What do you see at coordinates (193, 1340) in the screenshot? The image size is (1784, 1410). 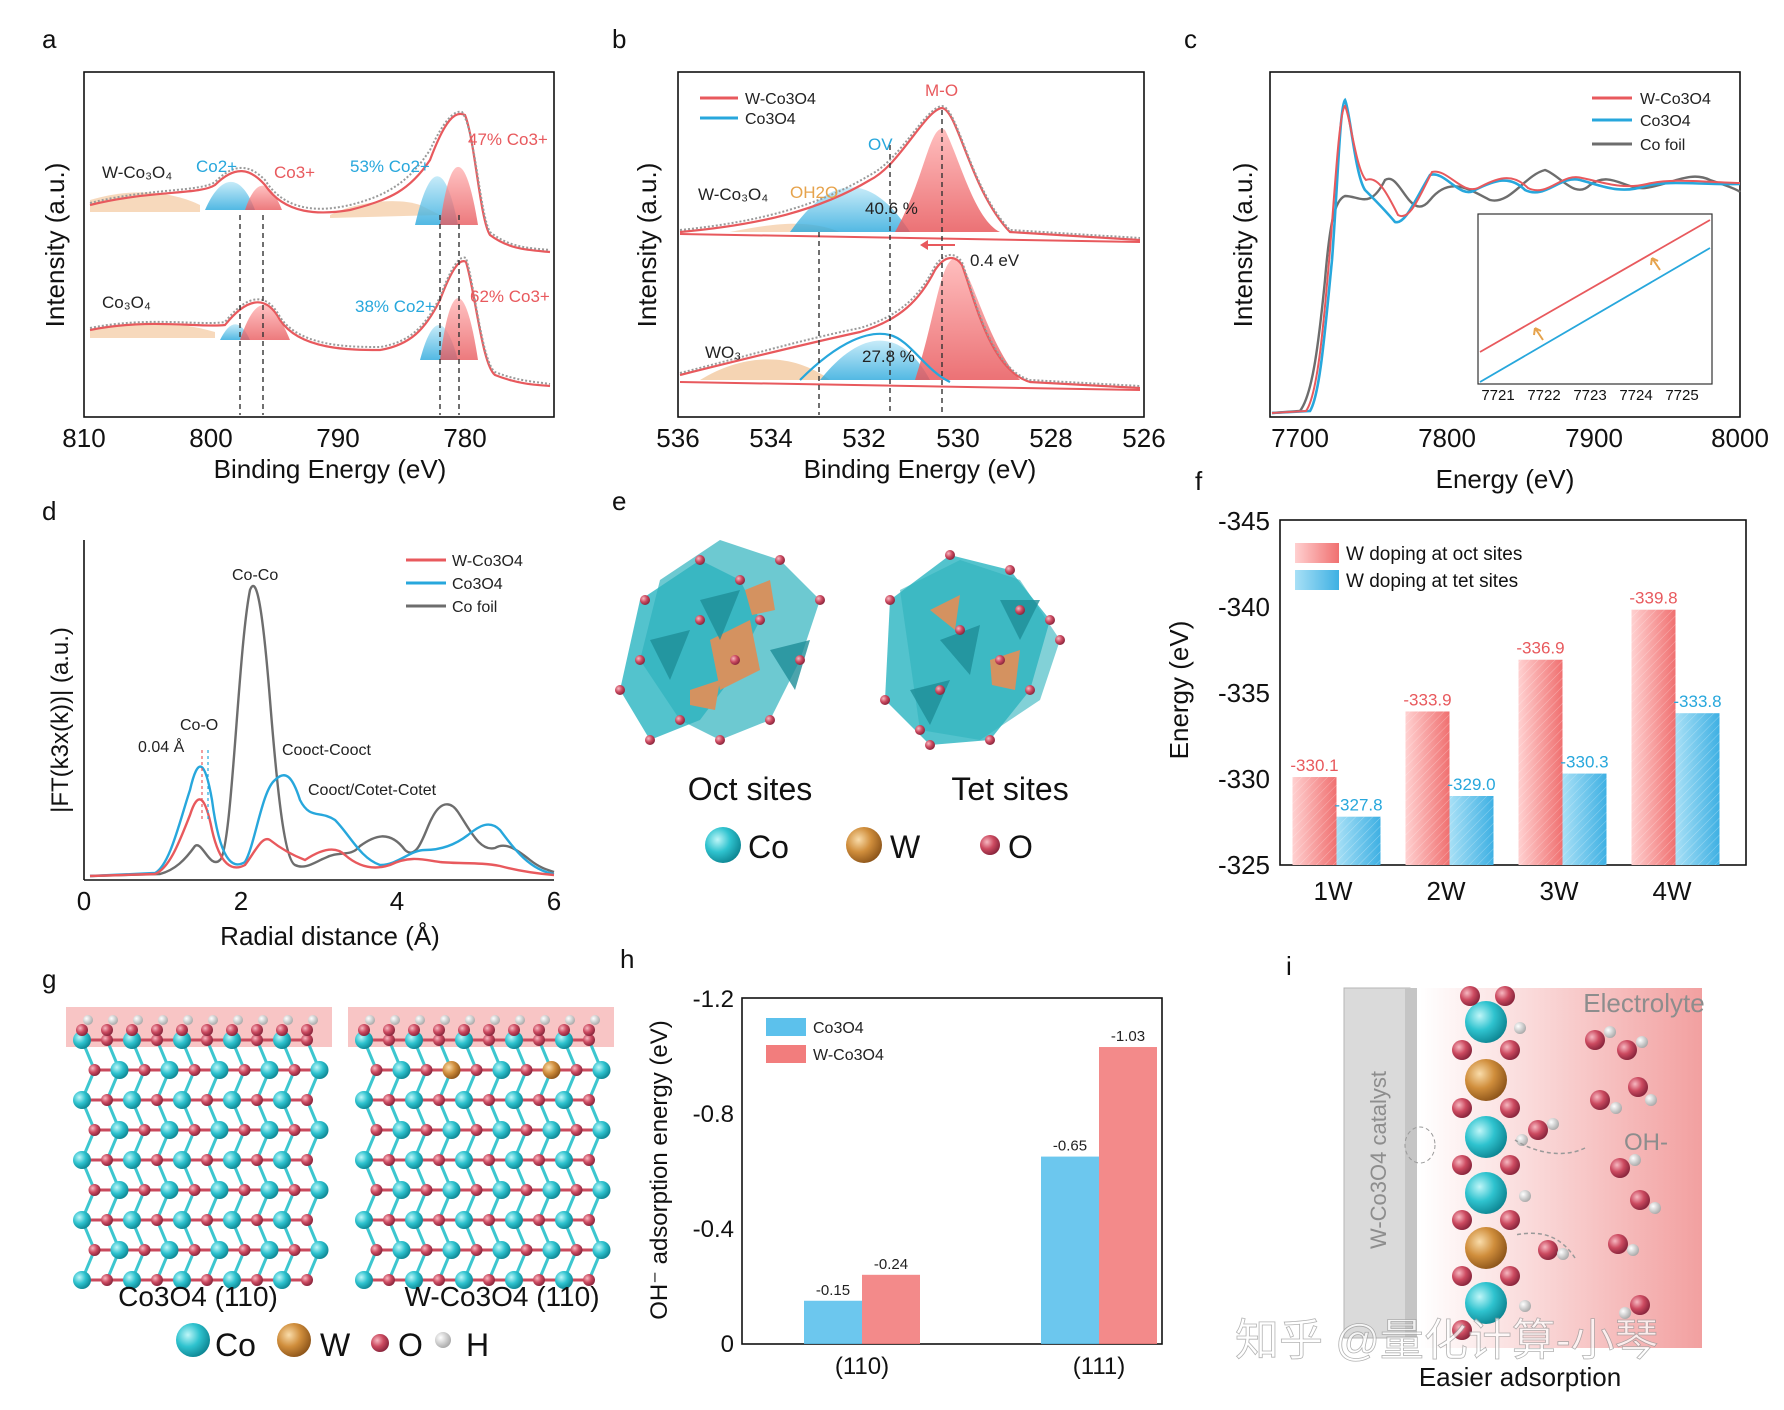 I see `legend-co-atom-g` at bounding box center [193, 1340].